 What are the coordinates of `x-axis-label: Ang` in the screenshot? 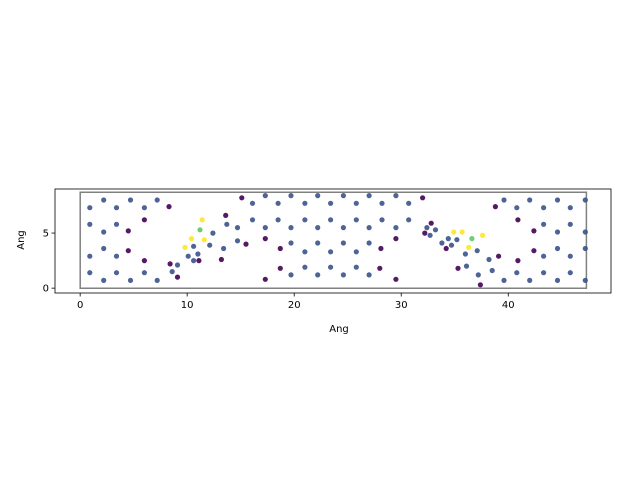 It's located at (339, 329).